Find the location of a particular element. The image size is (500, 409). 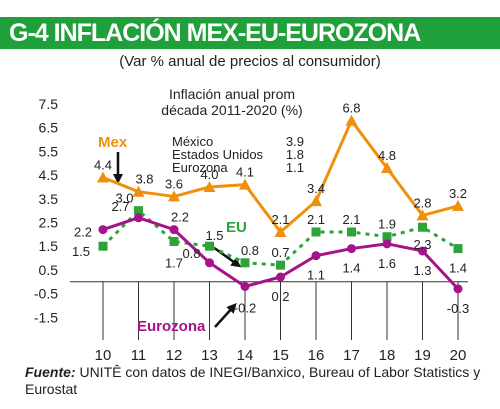

data-label: 2.8 is located at coordinates (422, 202).